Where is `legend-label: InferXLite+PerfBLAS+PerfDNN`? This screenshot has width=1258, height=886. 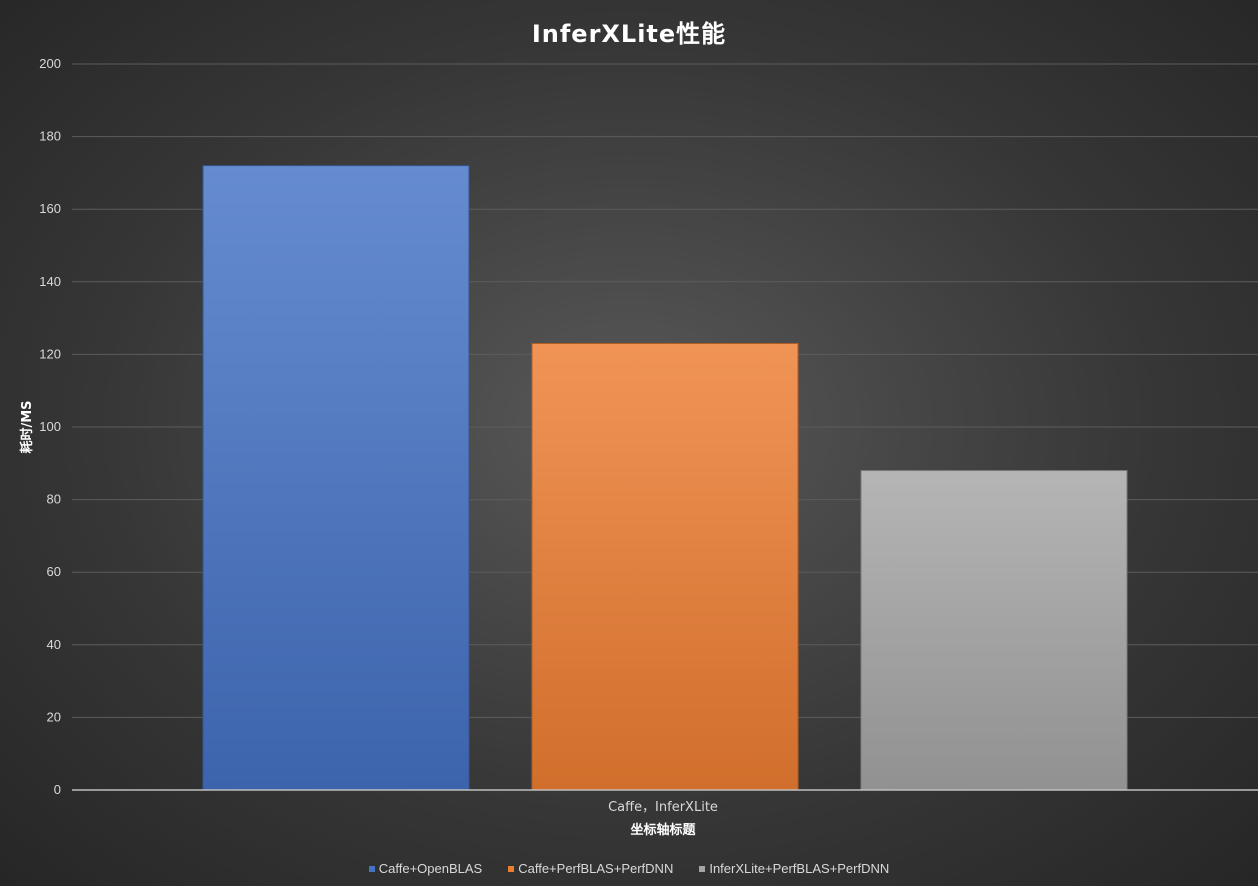
legend-label: InferXLite+PerfBLAS+PerfDNN is located at coordinates (799, 868).